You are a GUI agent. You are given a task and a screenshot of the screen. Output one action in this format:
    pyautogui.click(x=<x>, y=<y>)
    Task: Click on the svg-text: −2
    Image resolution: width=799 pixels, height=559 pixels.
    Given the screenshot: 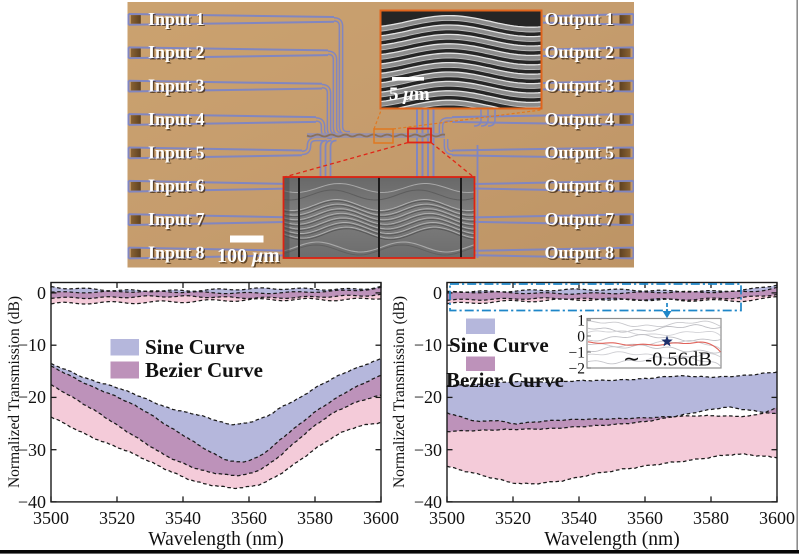 What is the action you would take?
    pyautogui.click(x=577, y=369)
    